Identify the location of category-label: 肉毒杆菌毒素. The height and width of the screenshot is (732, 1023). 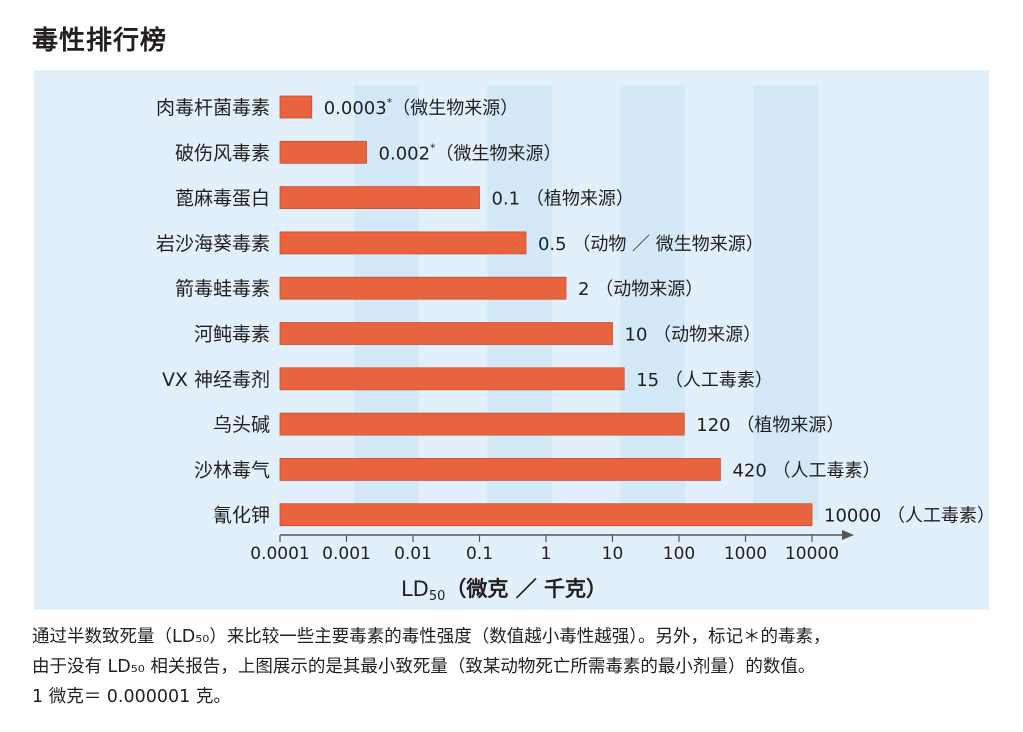
(213, 108).